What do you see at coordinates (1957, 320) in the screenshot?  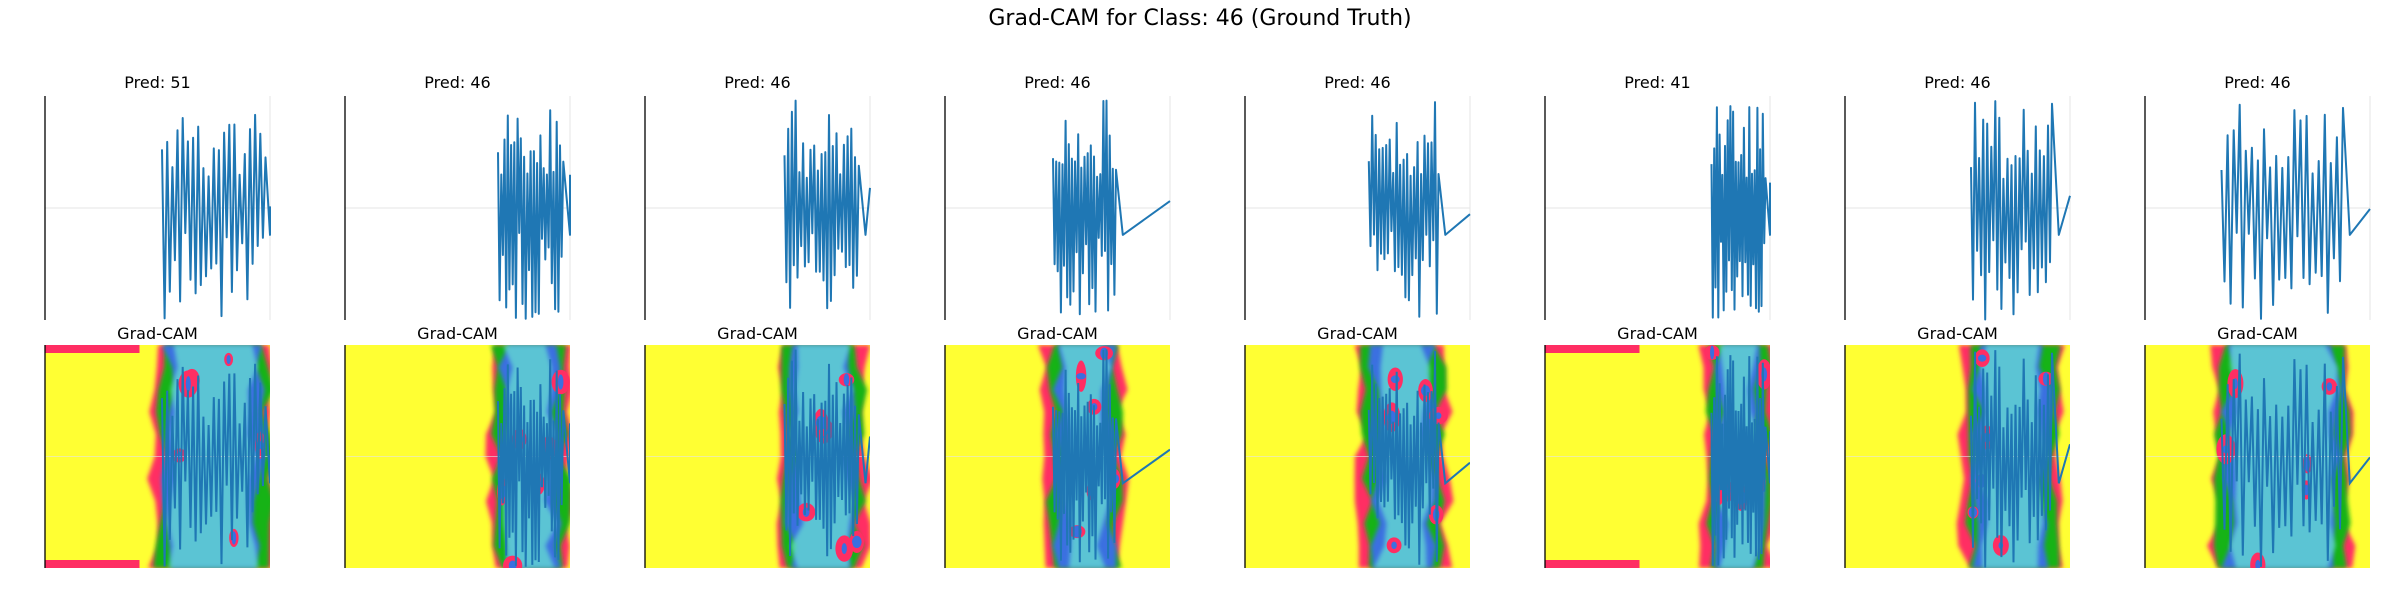 I see `subplot-7: Pred: 46 Grad-CAM` at bounding box center [1957, 320].